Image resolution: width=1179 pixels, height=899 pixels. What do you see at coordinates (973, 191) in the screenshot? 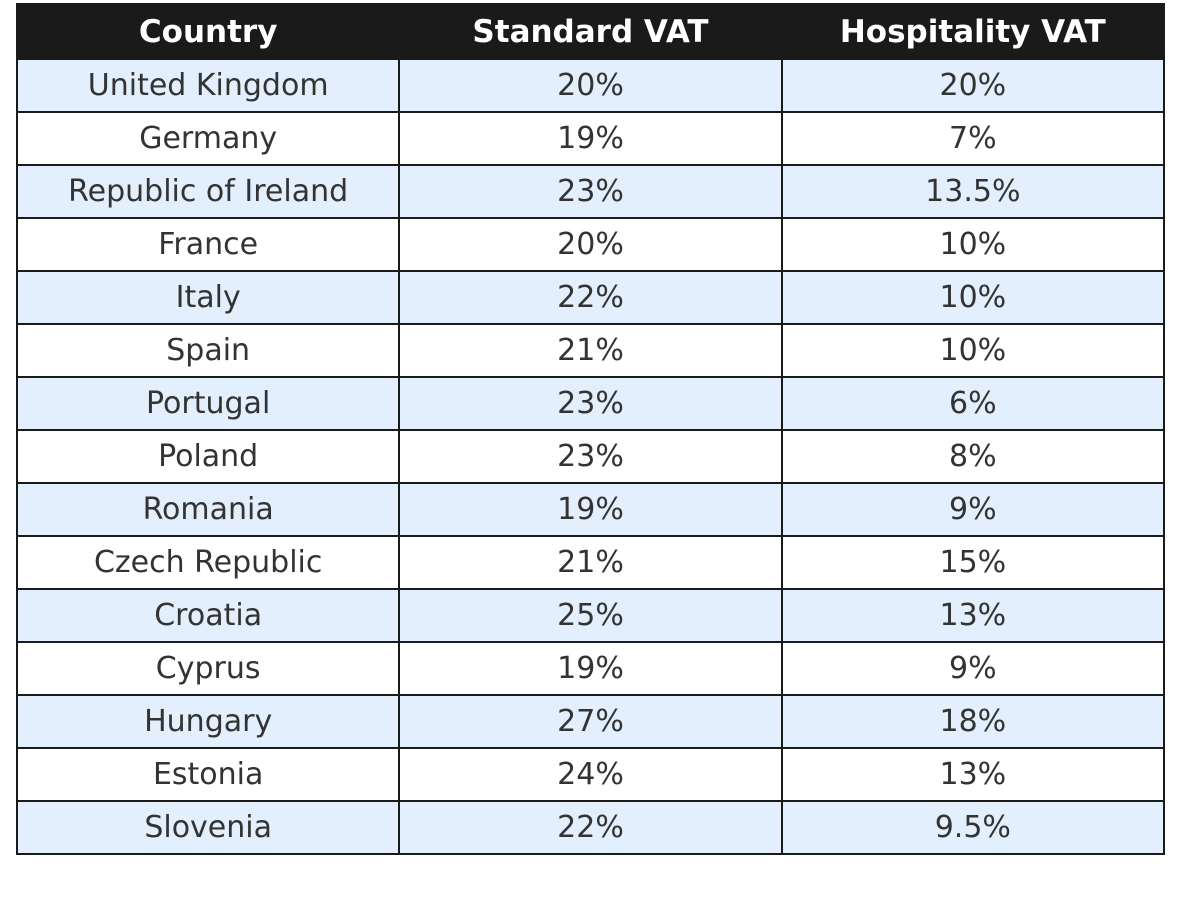
I see `hospitality-vat-cell: 13.5%` at bounding box center [973, 191].